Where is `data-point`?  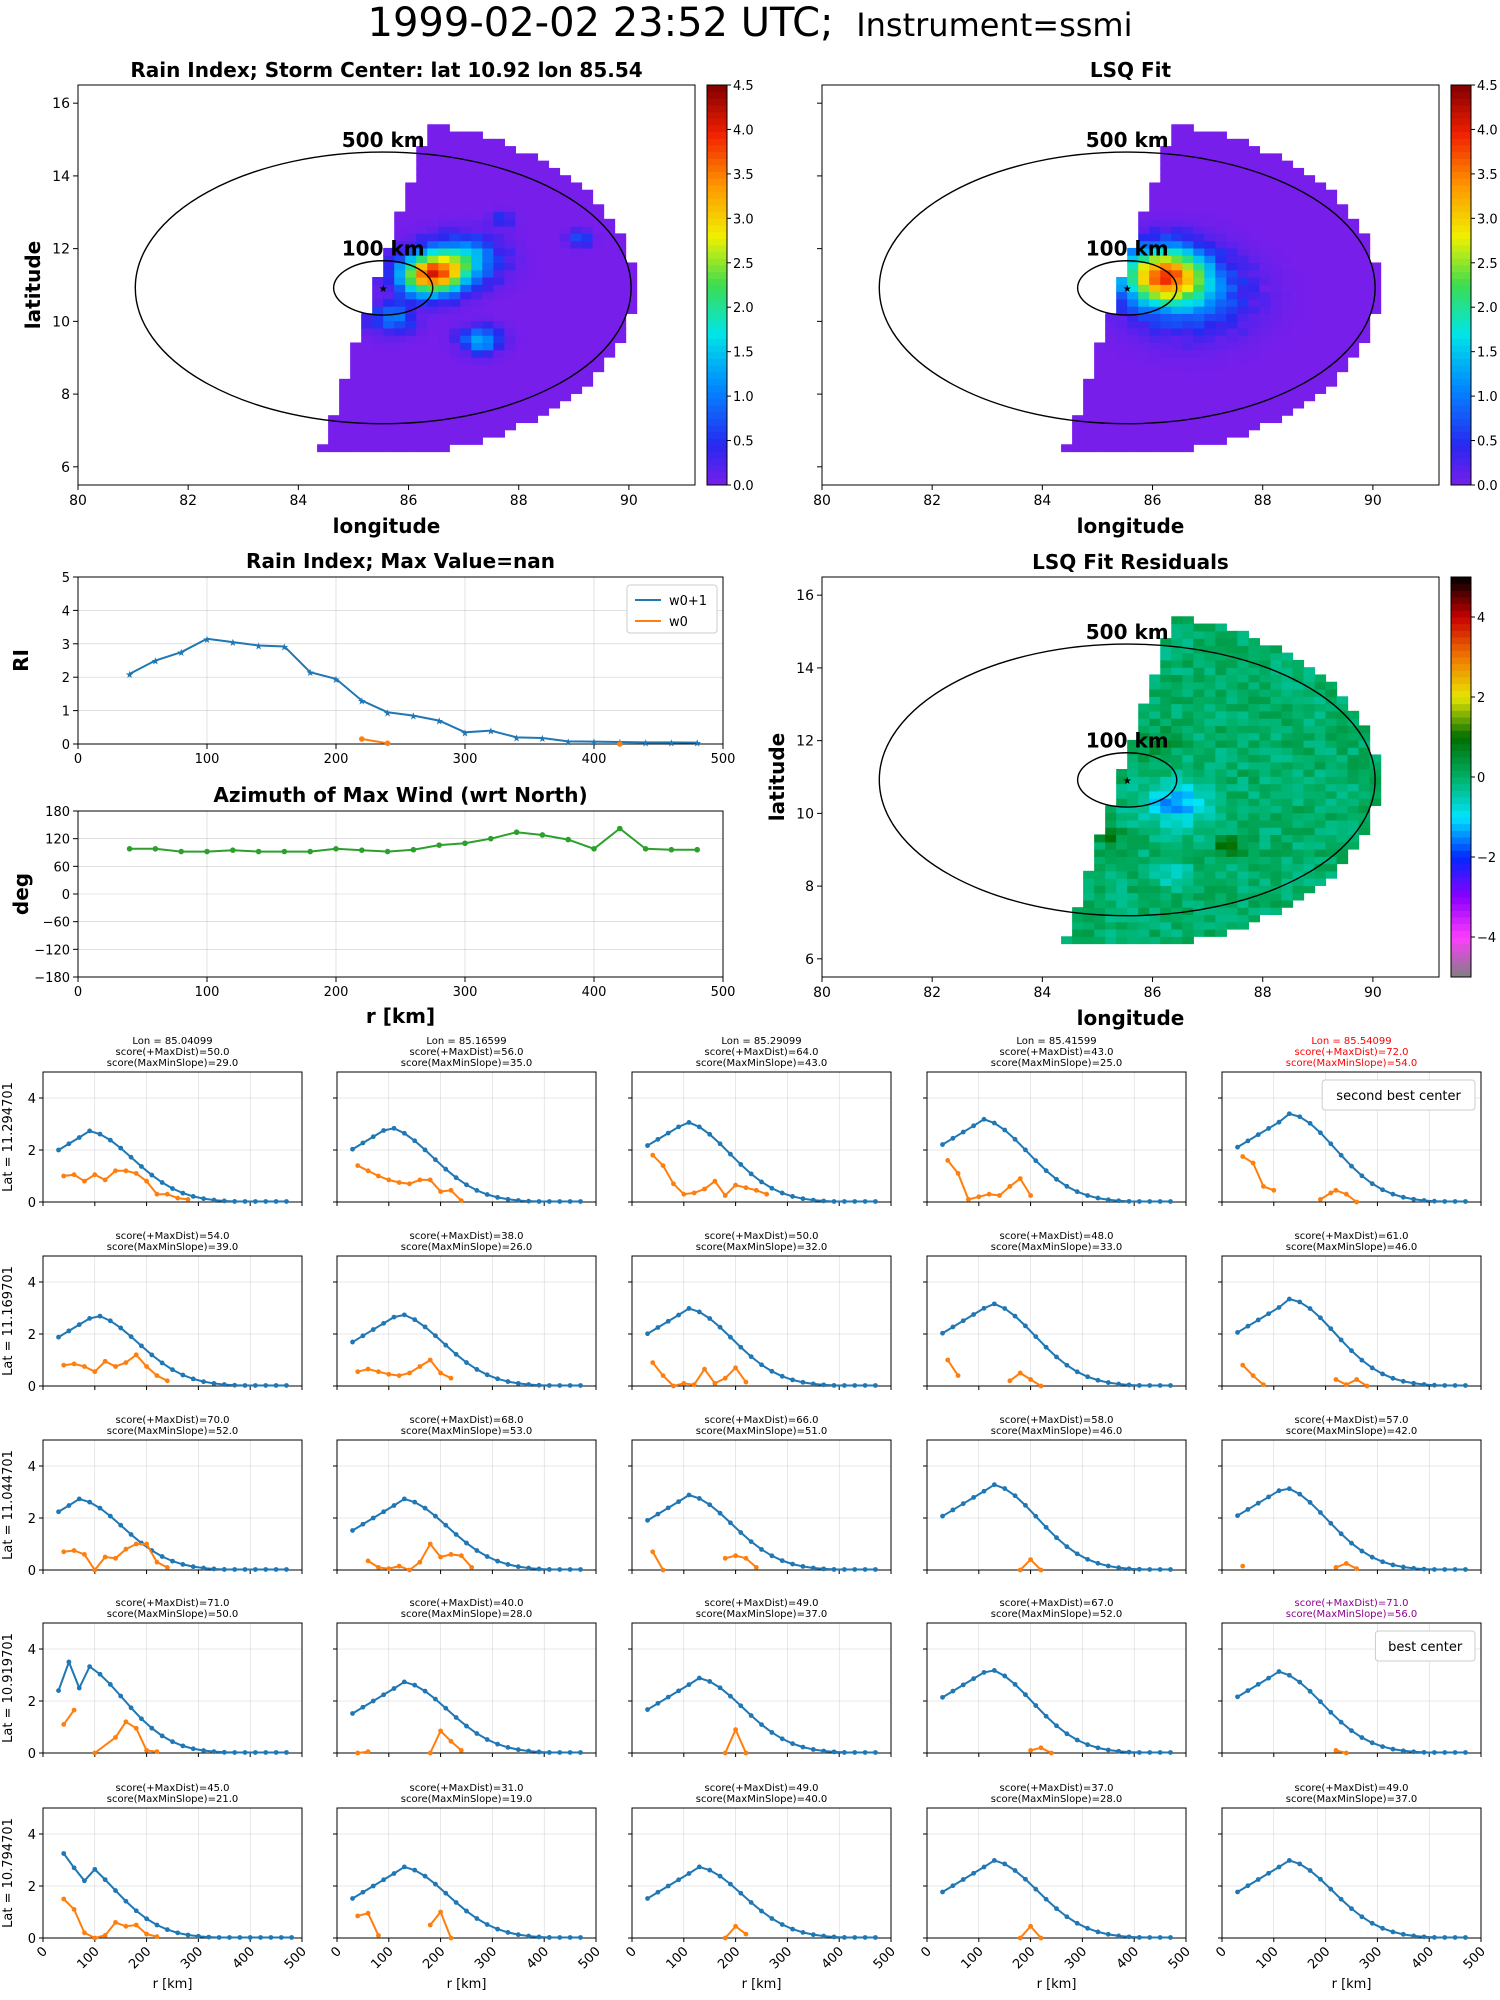 data-point is located at coordinates (594, 849).